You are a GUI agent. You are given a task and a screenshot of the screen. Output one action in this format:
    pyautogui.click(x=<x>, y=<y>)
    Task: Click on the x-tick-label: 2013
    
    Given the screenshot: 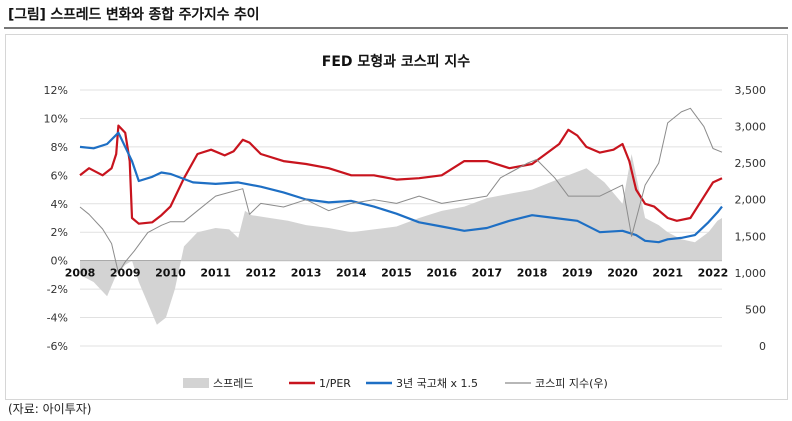 What is the action you would take?
    pyautogui.click(x=306, y=273)
    